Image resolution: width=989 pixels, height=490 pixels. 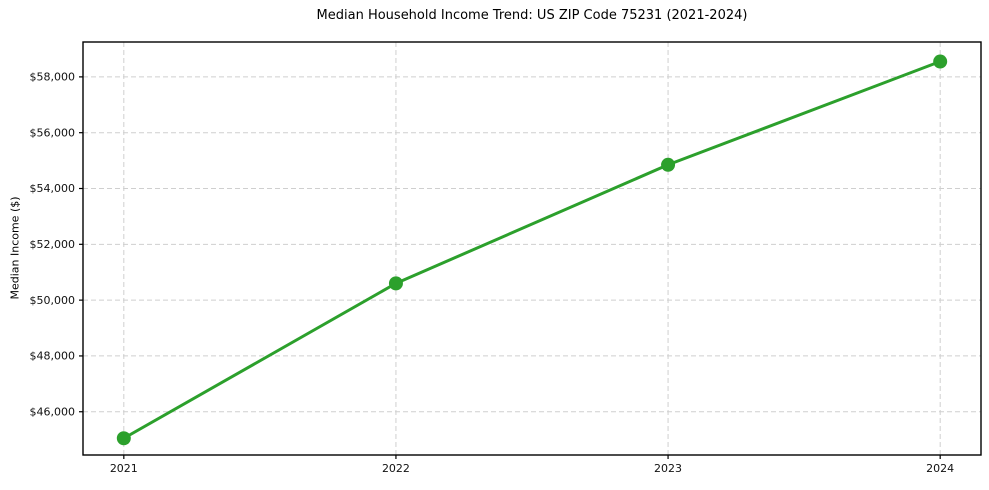 What do you see at coordinates (53, 77) in the screenshot?
I see `y-tick-label: $58,000` at bounding box center [53, 77].